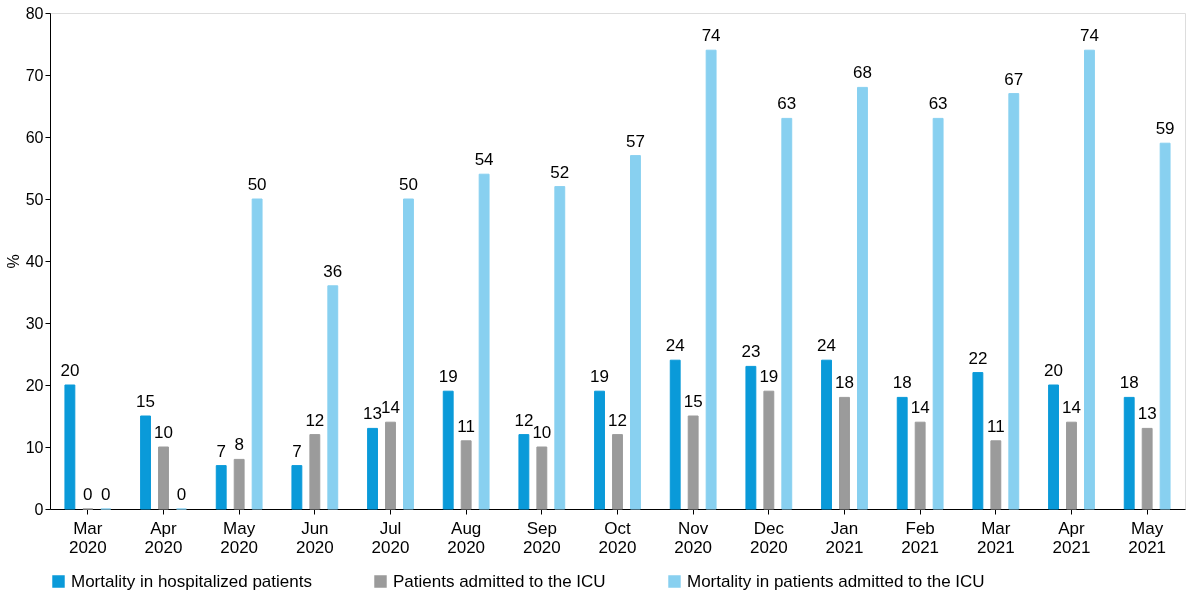 This screenshot has height=602, width=1198. I want to click on x-tick-label: Jun 2020, so click(314, 537).